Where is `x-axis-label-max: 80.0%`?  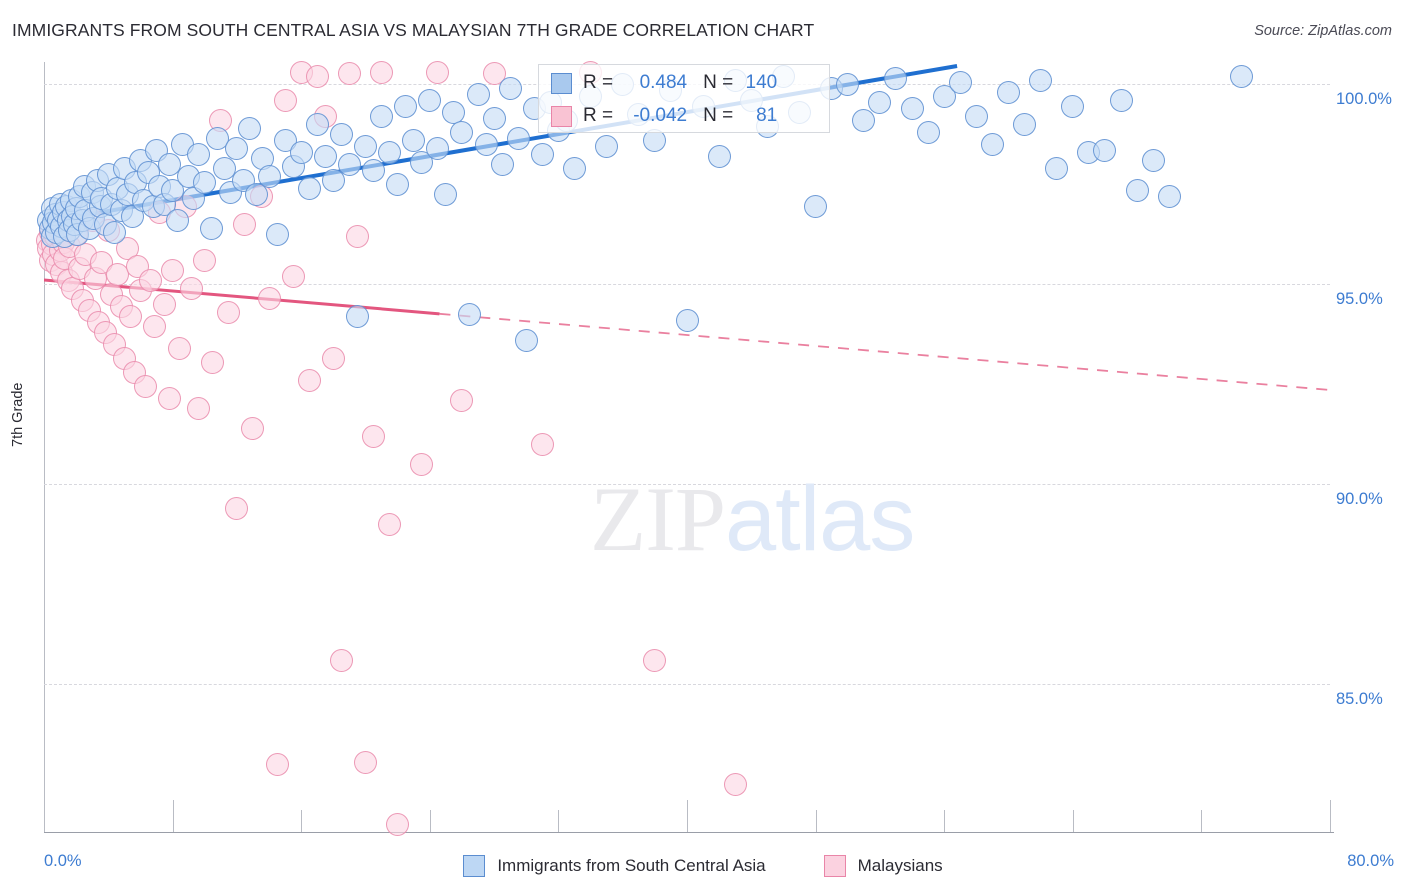 x-axis-label-max: 80.0% is located at coordinates (1370, 861).